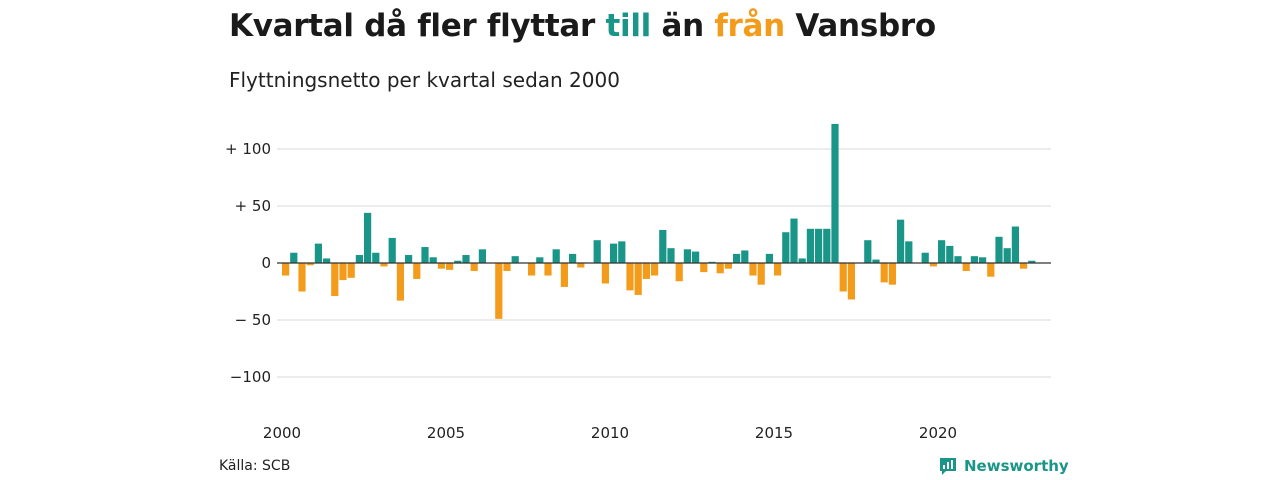  What do you see at coordinates (282, 433) in the screenshot?
I see `x-tick-label: 2000` at bounding box center [282, 433].